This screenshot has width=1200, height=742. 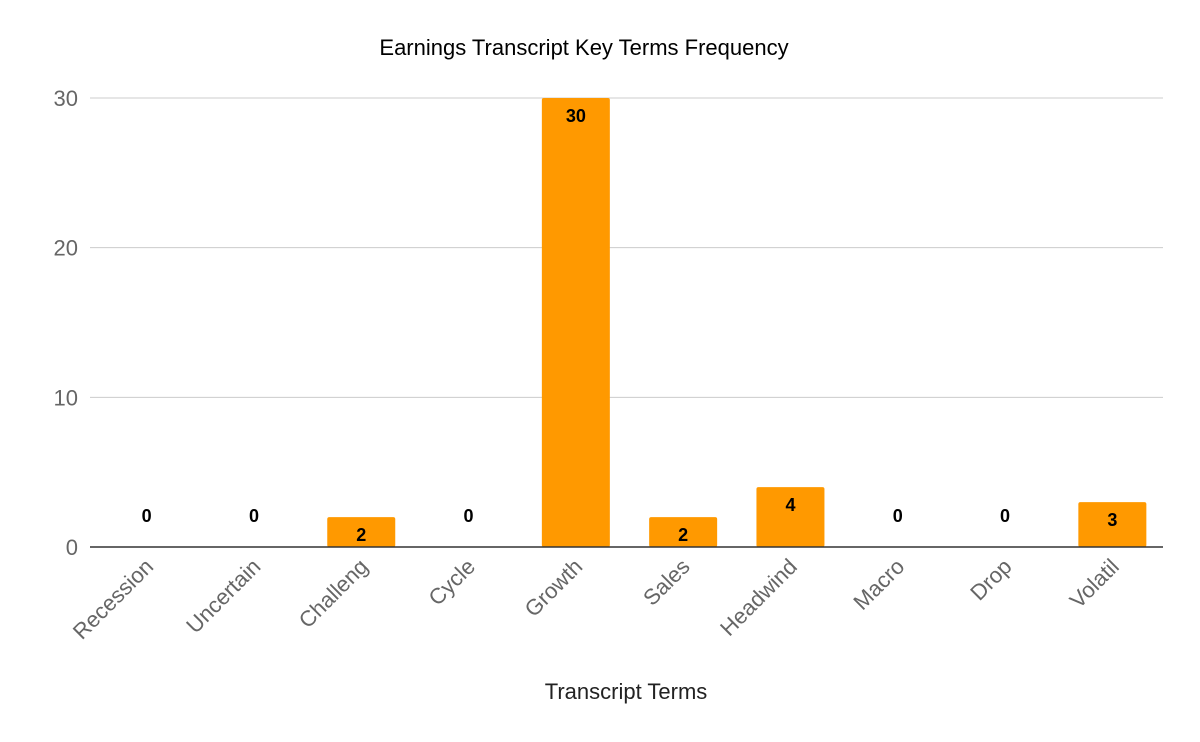 What do you see at coordinates (66, 397) in the screenshot?
I see `y-tick-label: 10` at bounding box center [66, 397].